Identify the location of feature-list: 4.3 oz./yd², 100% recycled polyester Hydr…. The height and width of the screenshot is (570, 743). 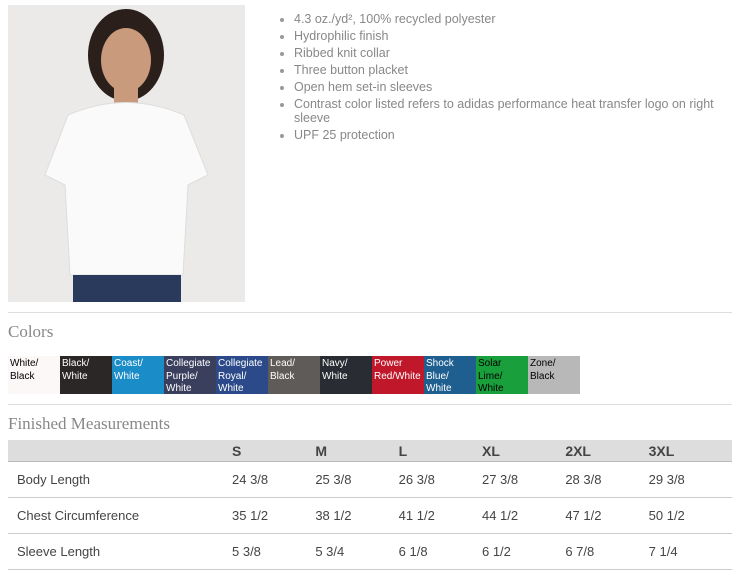
(495, 78).